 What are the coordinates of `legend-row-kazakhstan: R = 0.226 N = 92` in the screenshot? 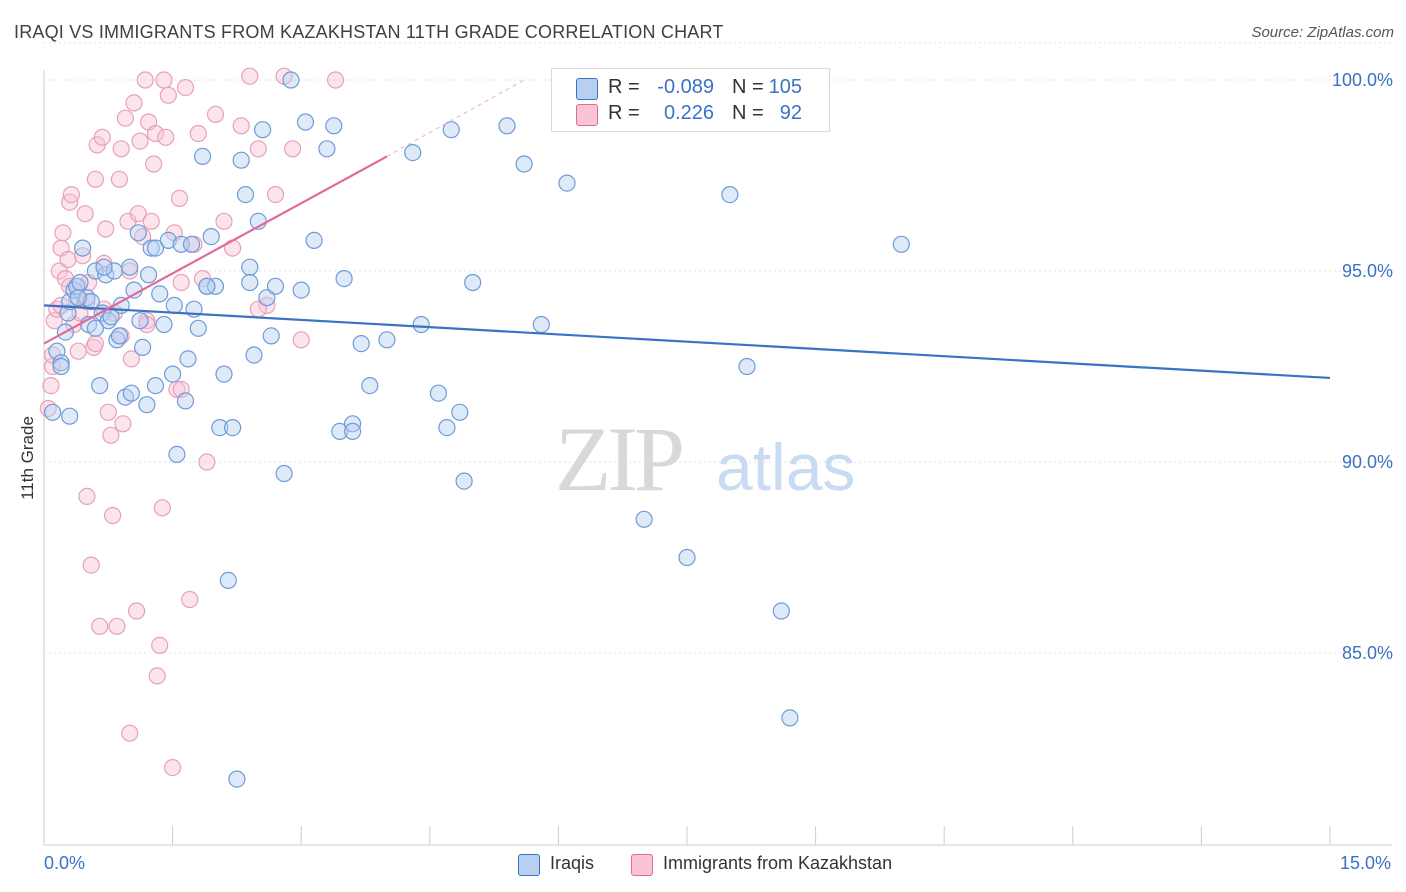 It's located at (690, 114).